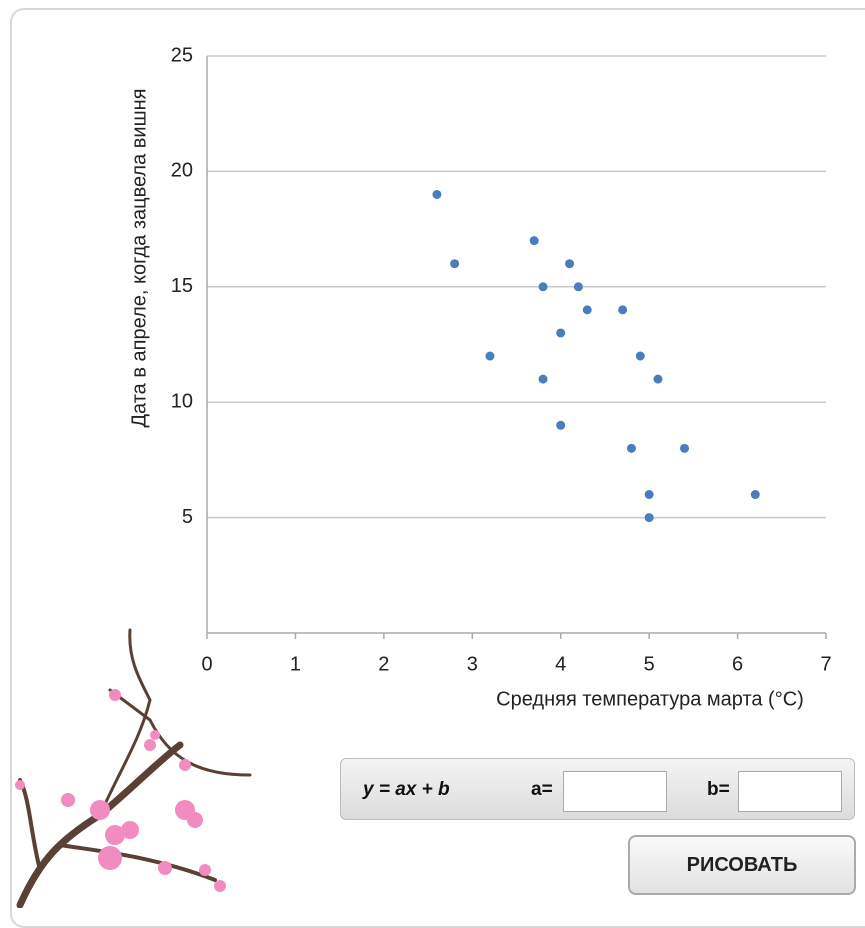  I want to click on x-tick-label: 6, so click(737, 664).